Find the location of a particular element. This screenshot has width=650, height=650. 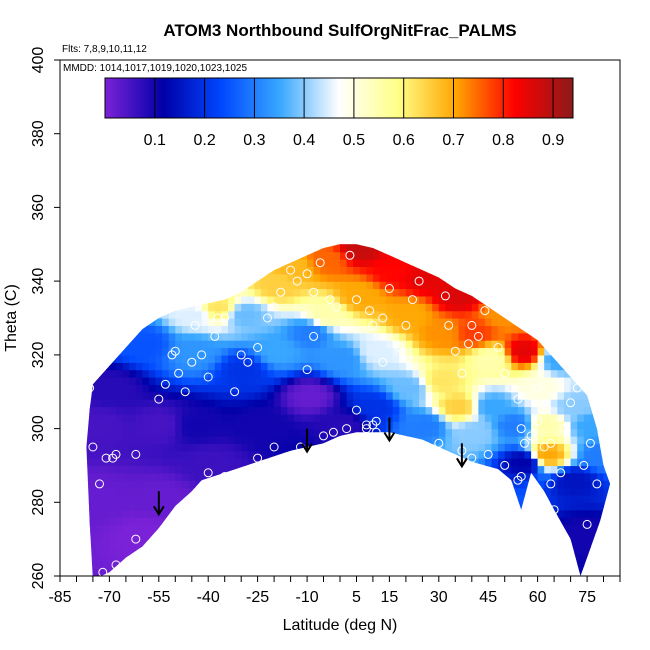

colorbar-tick-label: 0.9 is located at coordinates (553, 140).